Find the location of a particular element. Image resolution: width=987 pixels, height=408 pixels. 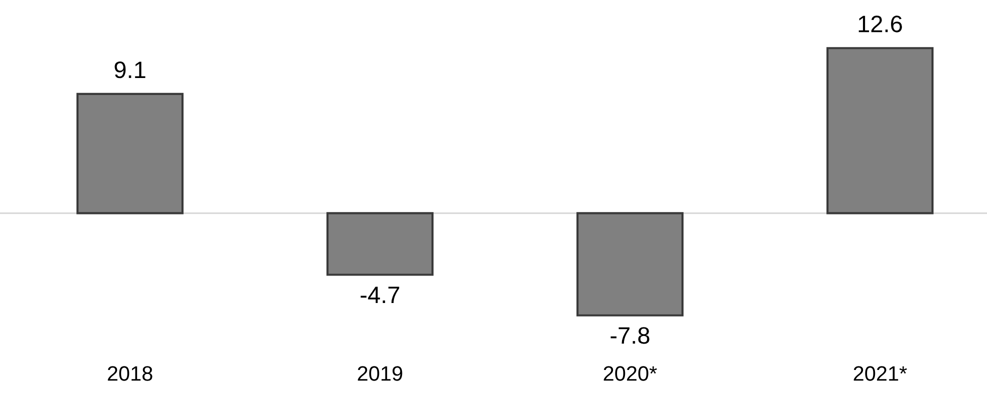

x-tick-label: 2021* is located at coordinates (880, 373).